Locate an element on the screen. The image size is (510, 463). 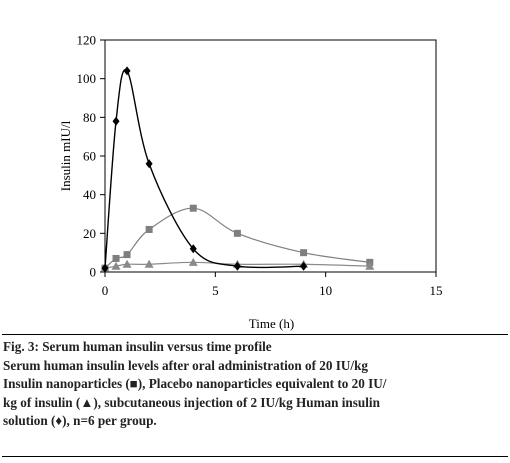
y-tick-label: 120 is located at coordinates (87, 40).